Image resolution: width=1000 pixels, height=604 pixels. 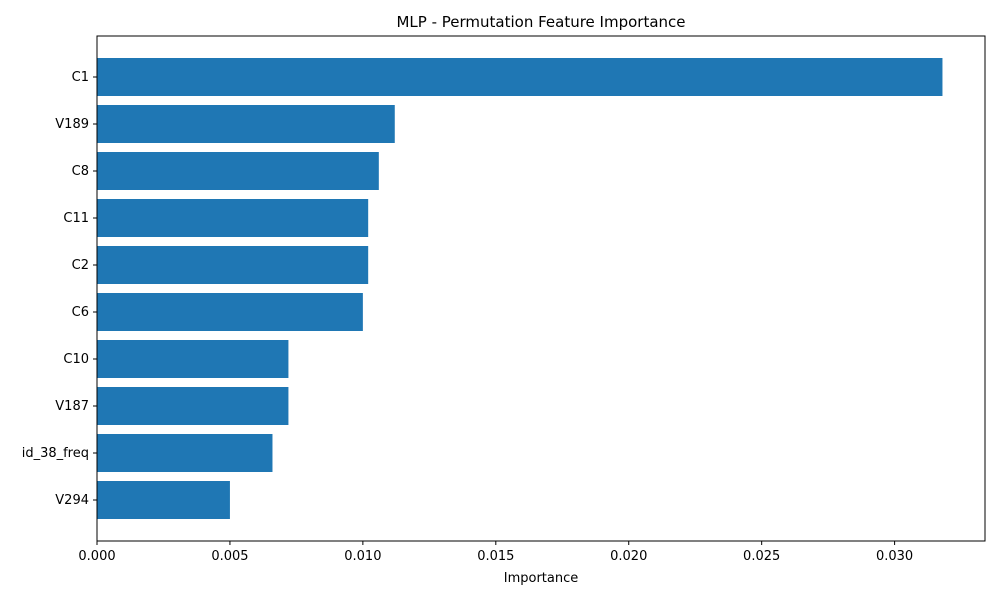 I want to click on y-tick-label: C11, so click(x=76, y=218).